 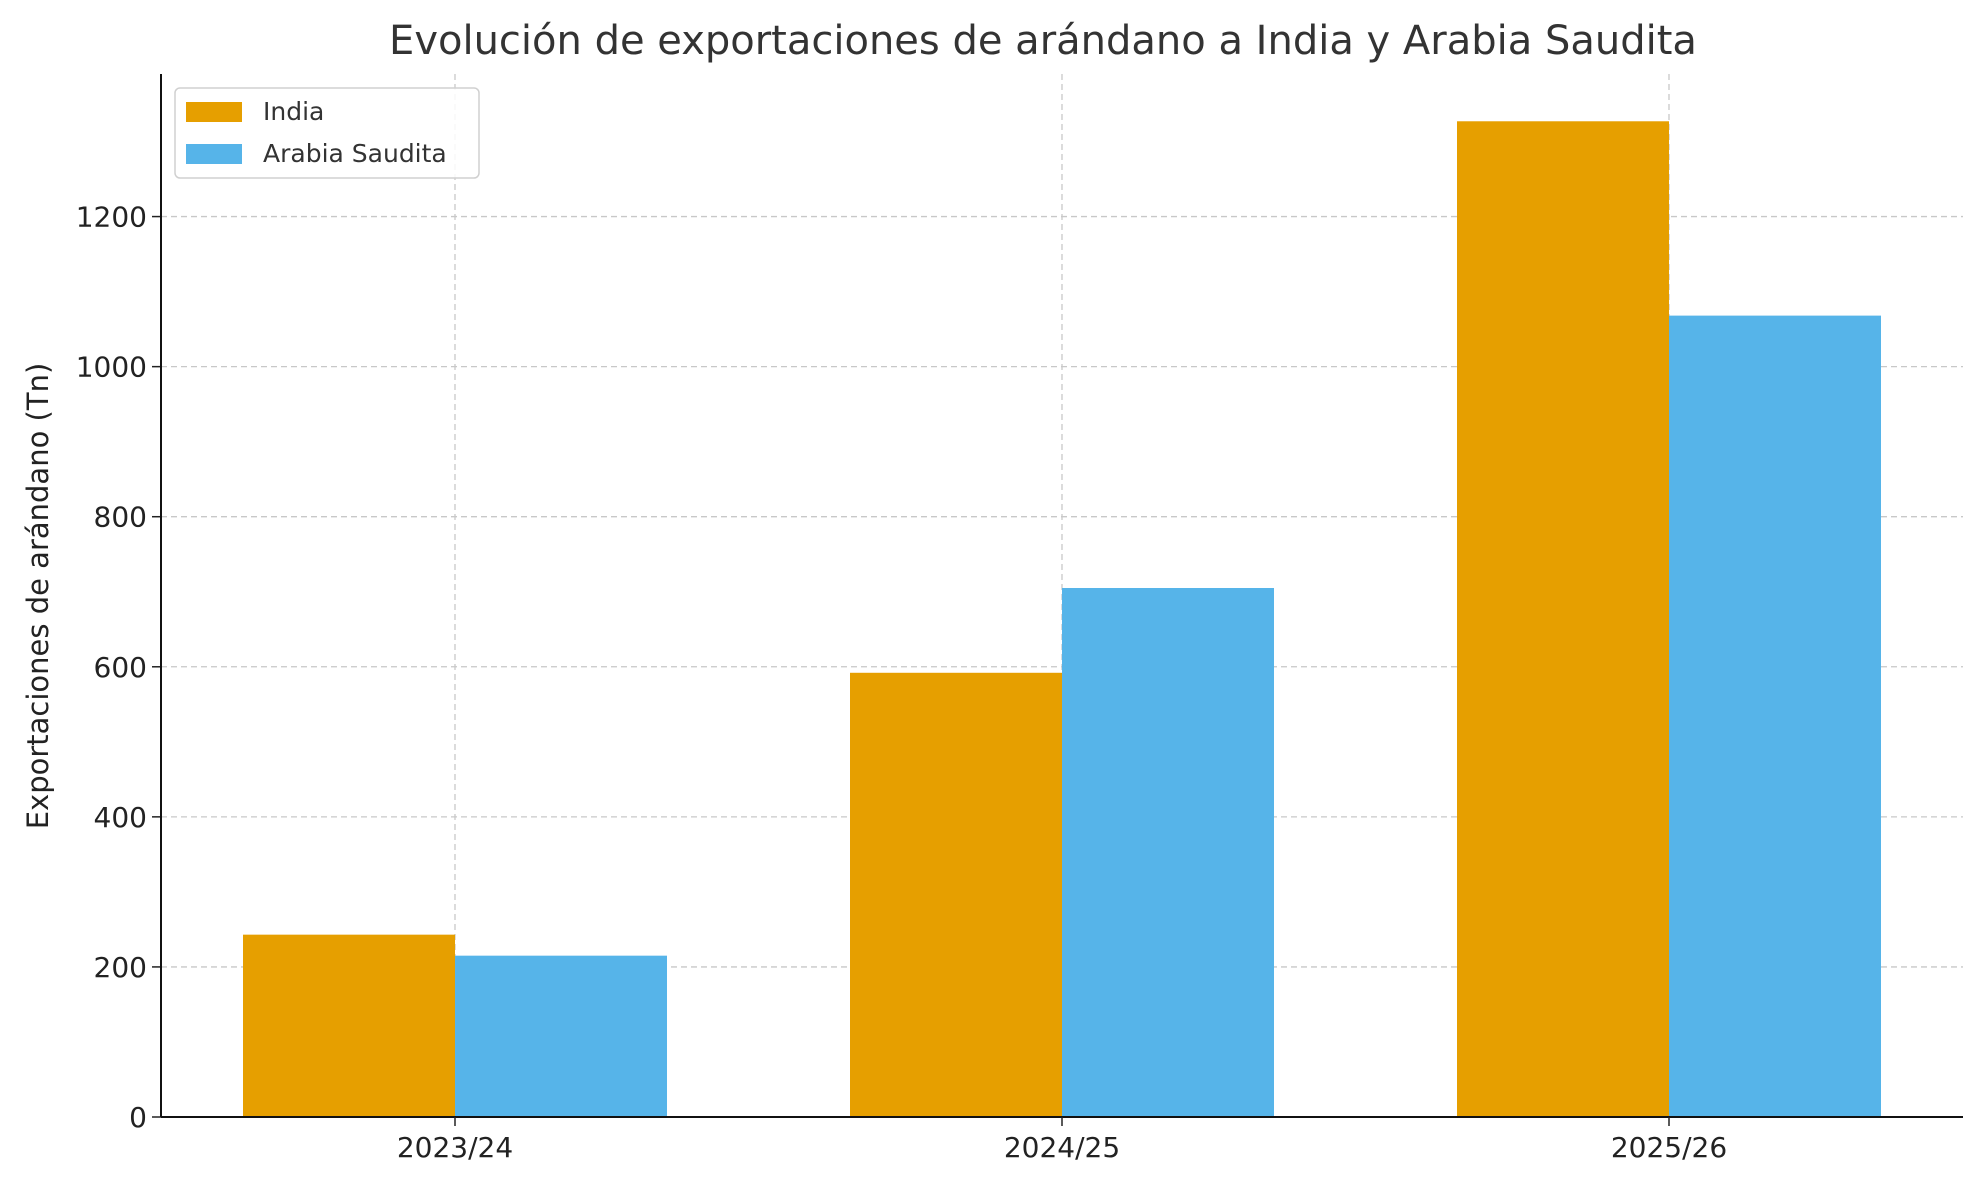 What do you see at coordinates (138, 1117) in the screenshot?
I see `y-tick-label: 0` at bounding box center [138, 1117].